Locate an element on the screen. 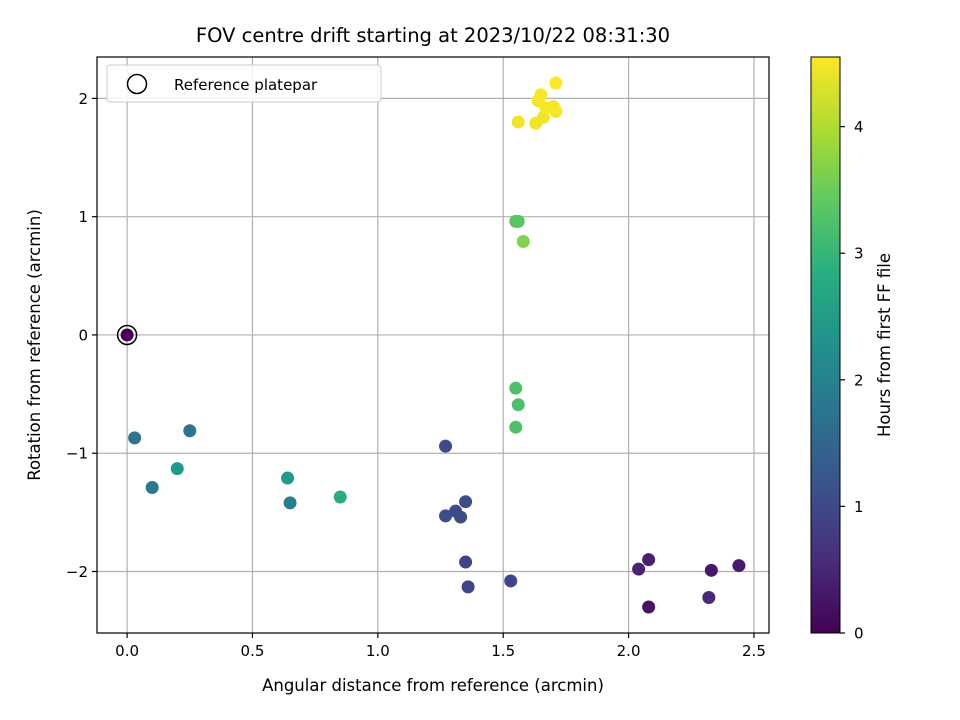  x-tick-label: 2.5 is located at coordinates (754, 651).